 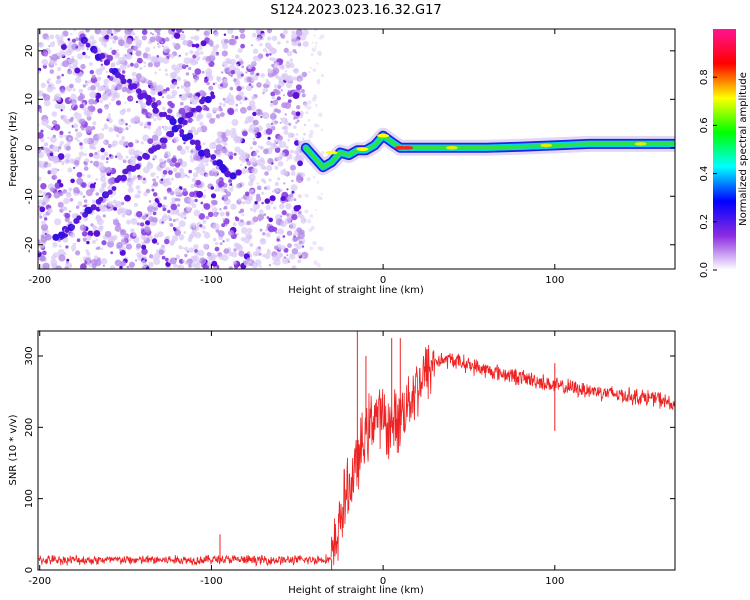 What do you see at coordinates (29, 99) in the screenshot?
I see `y-tick-label: 10` at bounding box center [29, 99].